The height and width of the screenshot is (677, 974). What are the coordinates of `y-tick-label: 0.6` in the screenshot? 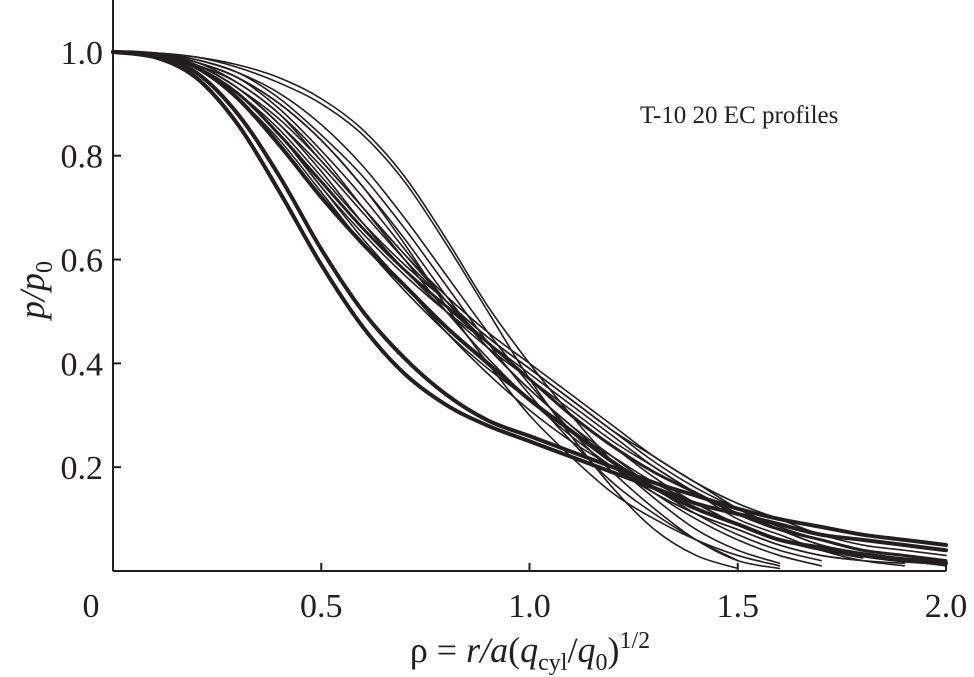 It's located at (82, 261).